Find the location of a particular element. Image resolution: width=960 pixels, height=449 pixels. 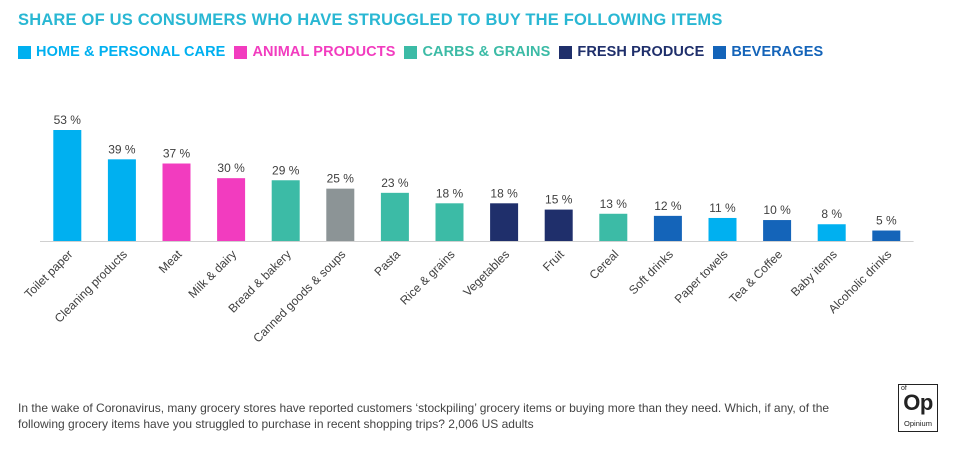

bar-value-label: 29 % is located at coordinates (286, 170).